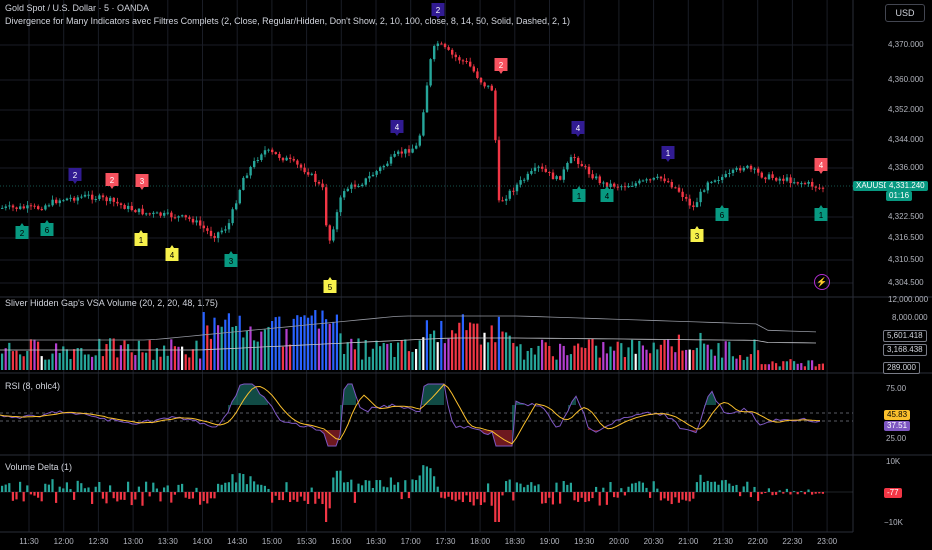 This screenshot has width=932, height=550. Describe the element at coordinates (39, 467) in the screenshot. I see `volume-delta-legend: Volume Delta (1)` at that location.